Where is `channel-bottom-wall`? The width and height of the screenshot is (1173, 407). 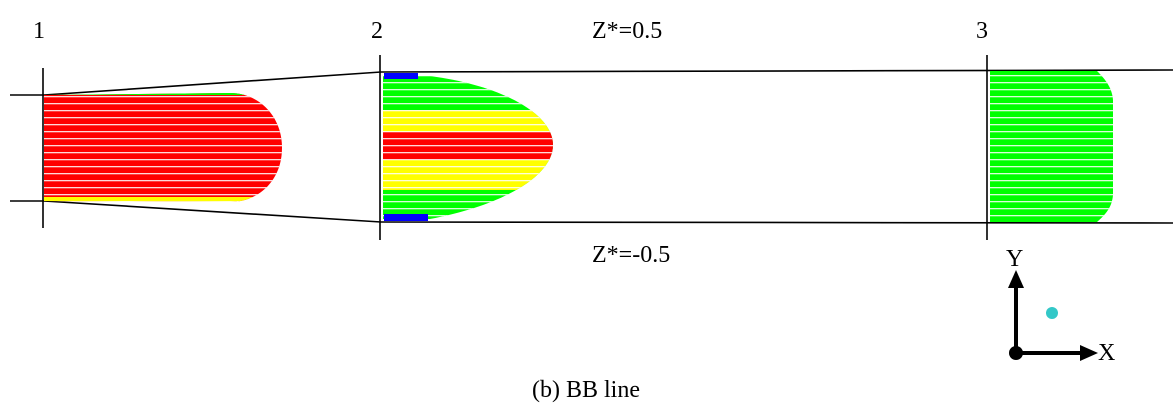
channel-bottom-wall is located at coordinates (776, 222).